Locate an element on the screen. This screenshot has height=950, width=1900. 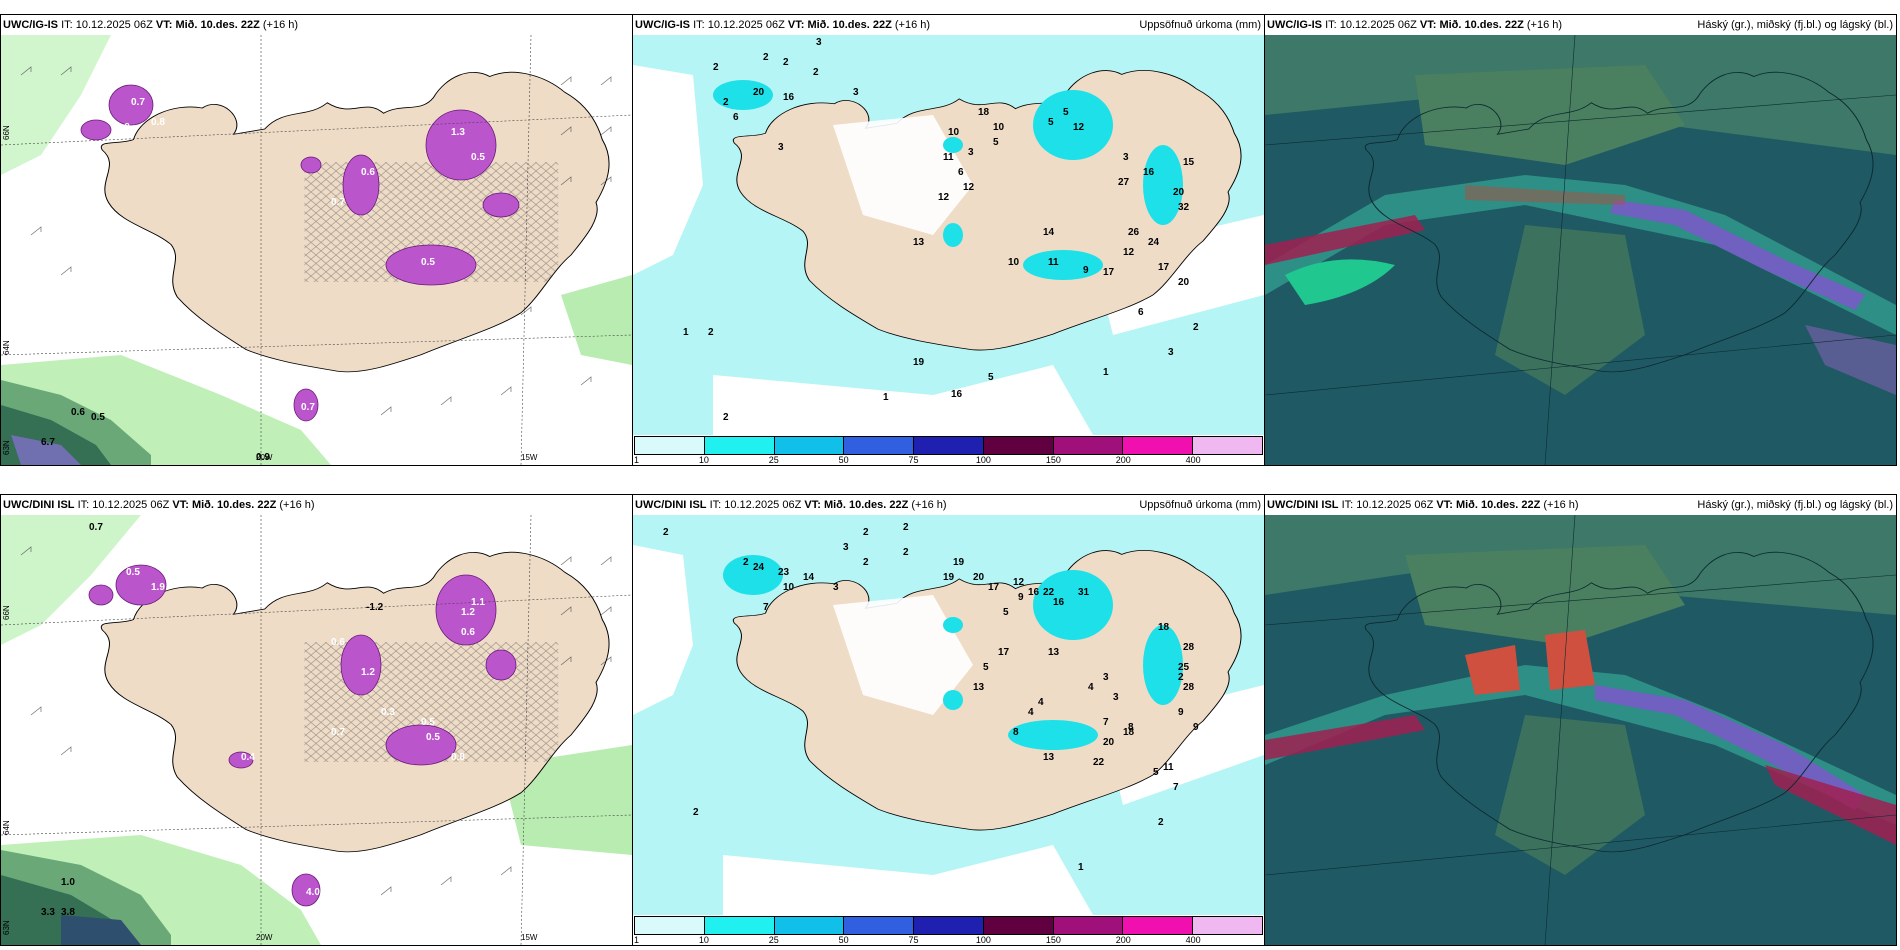
wind-value-label: -1.2 is located at coordinates (375, 607).